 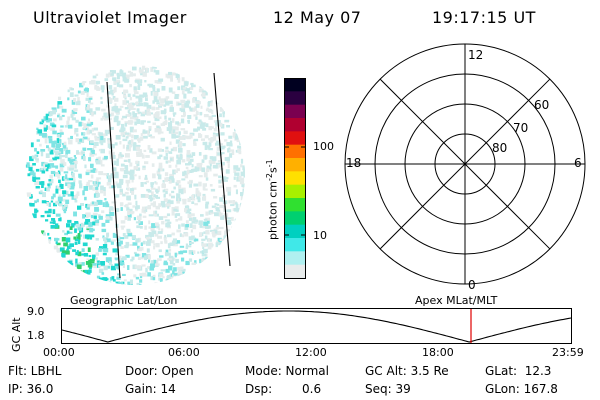 I want to click on time-tick-0000: 00:00, so click(x=59, y=352).